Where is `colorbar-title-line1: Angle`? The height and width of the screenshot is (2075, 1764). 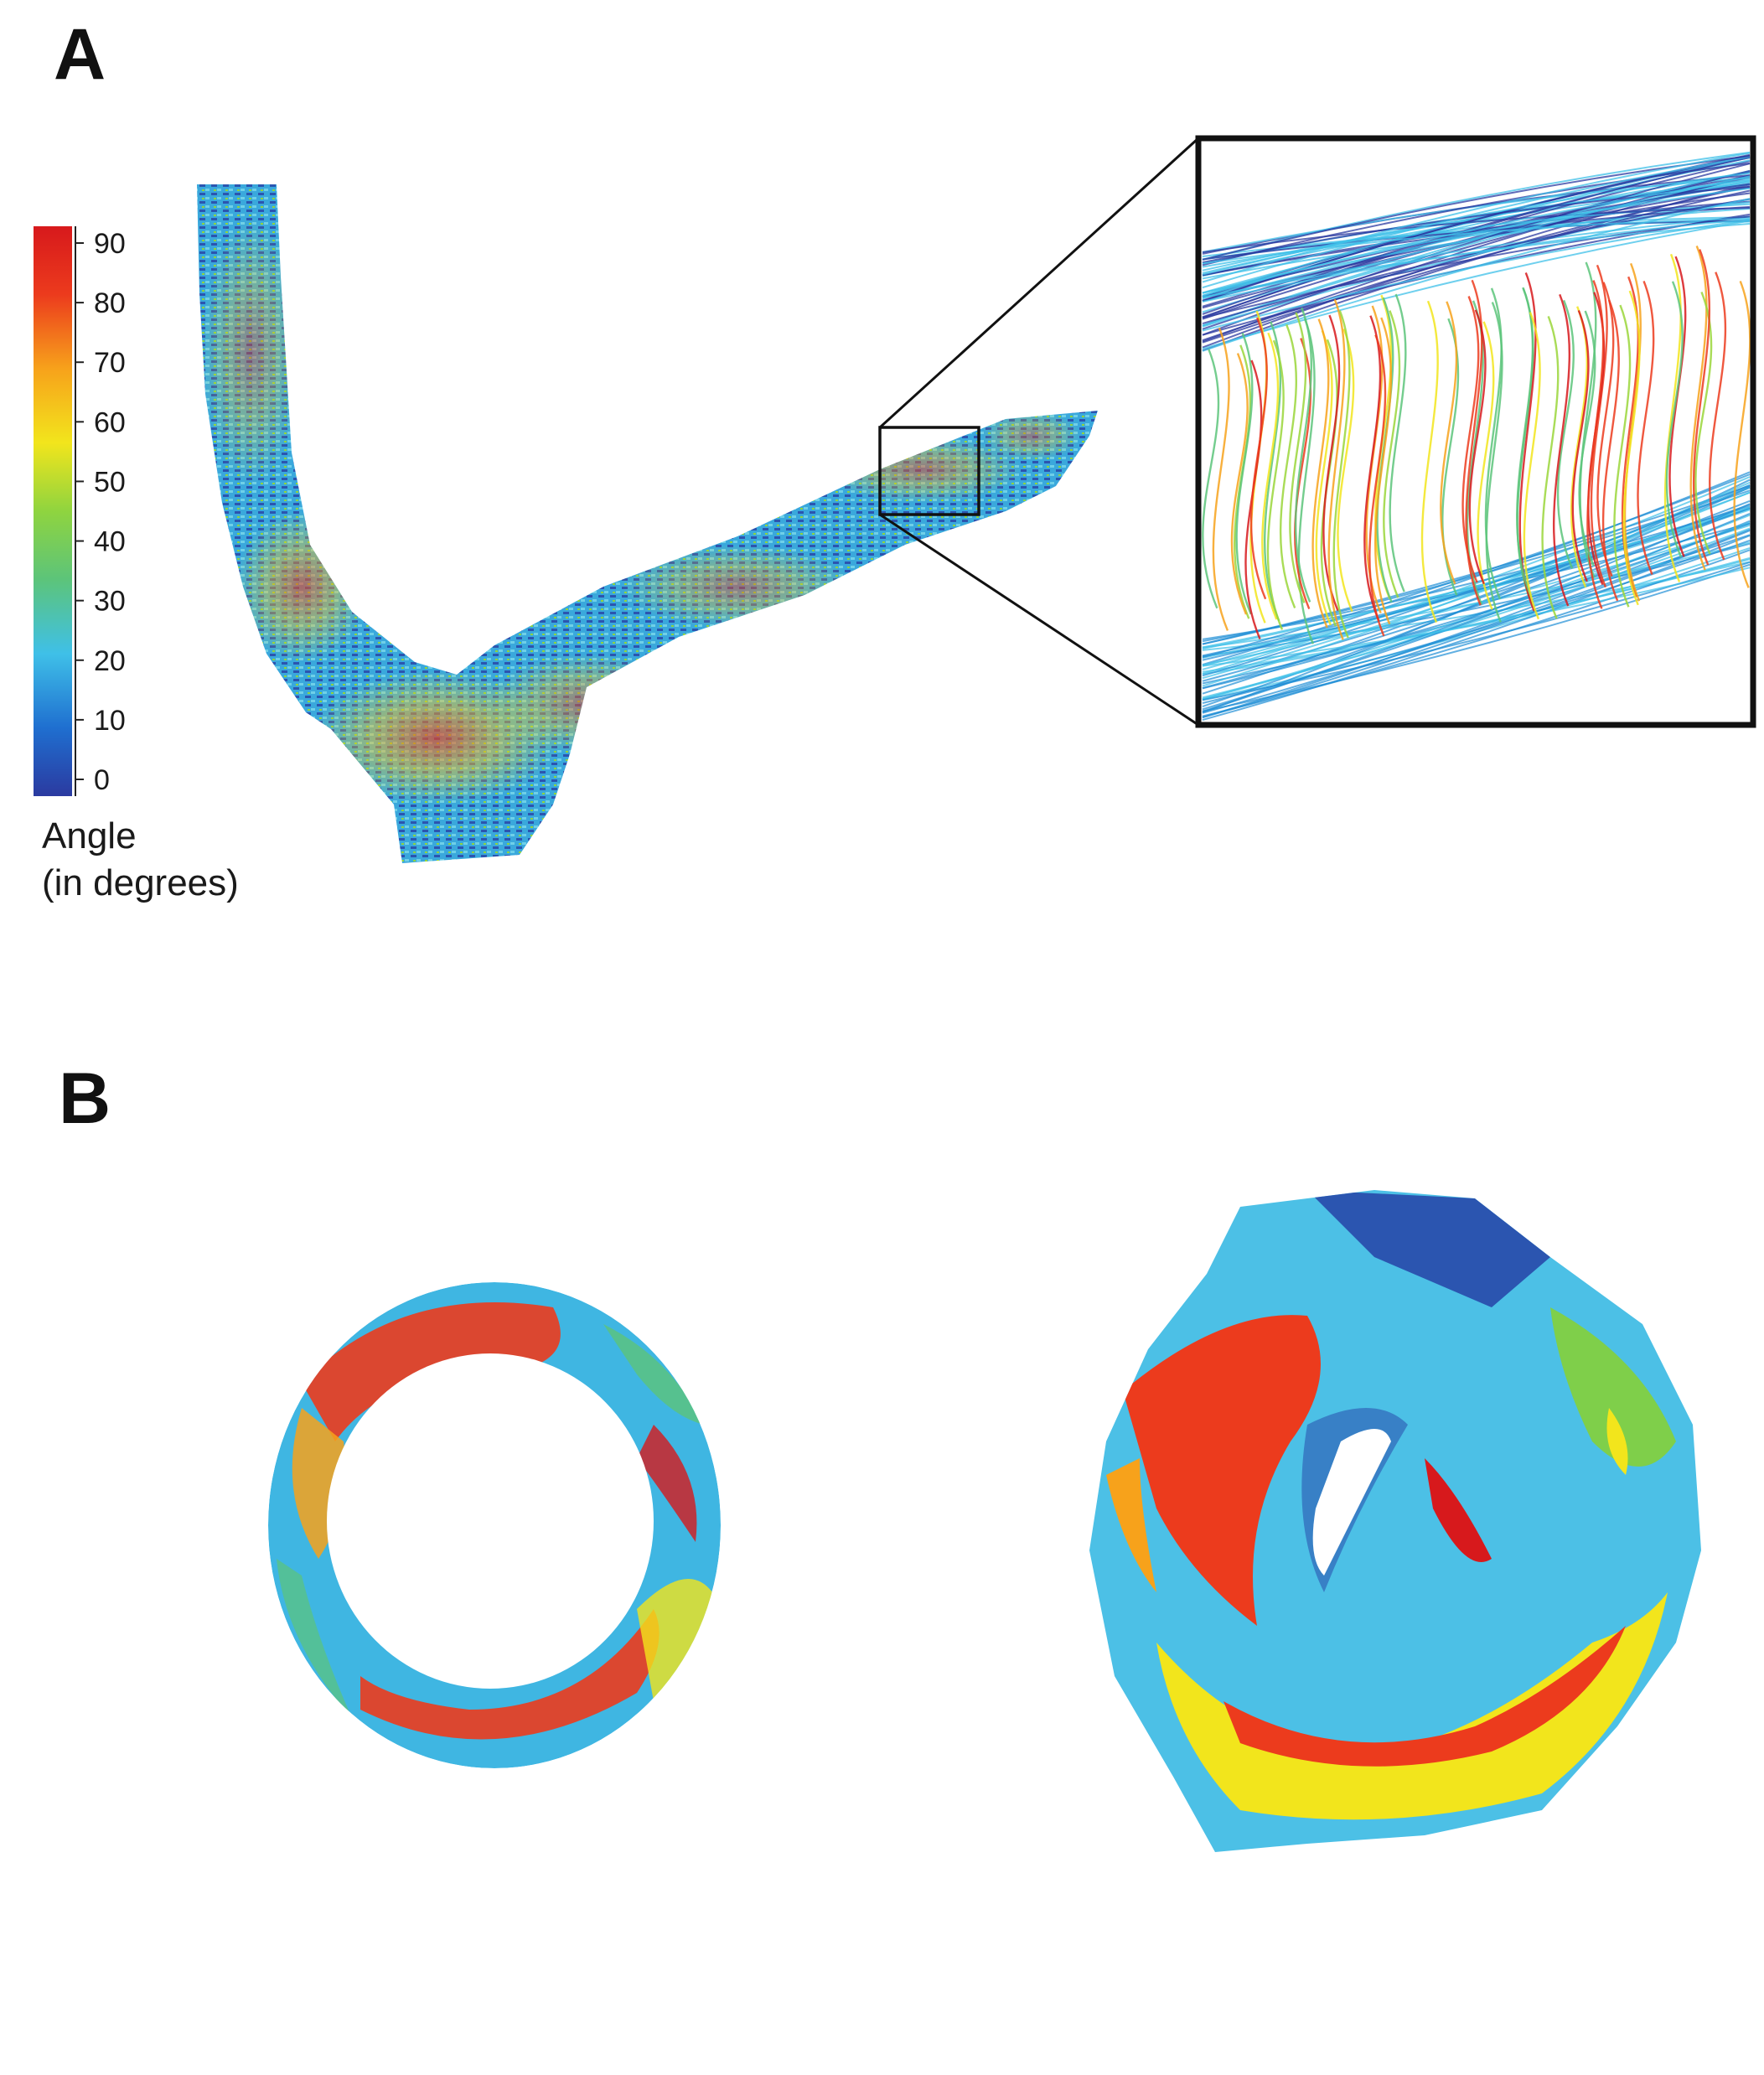
colorbar-title-line1: Angle is located at coordinates (89, 835).